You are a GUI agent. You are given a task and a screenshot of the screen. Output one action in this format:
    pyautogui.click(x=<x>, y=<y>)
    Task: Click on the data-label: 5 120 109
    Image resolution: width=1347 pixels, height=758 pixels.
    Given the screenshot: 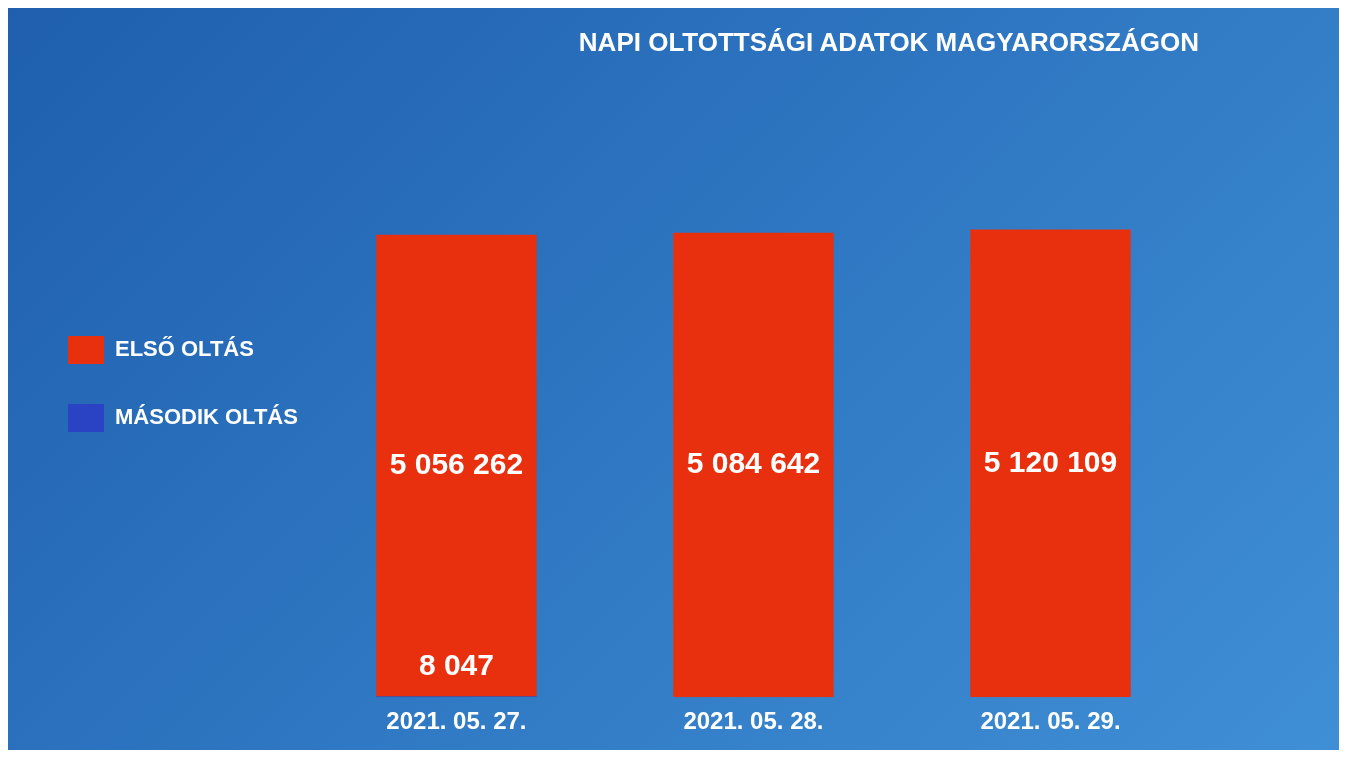 What is the action you would take?
    pyautogui.click(x=1050, y=461)
    